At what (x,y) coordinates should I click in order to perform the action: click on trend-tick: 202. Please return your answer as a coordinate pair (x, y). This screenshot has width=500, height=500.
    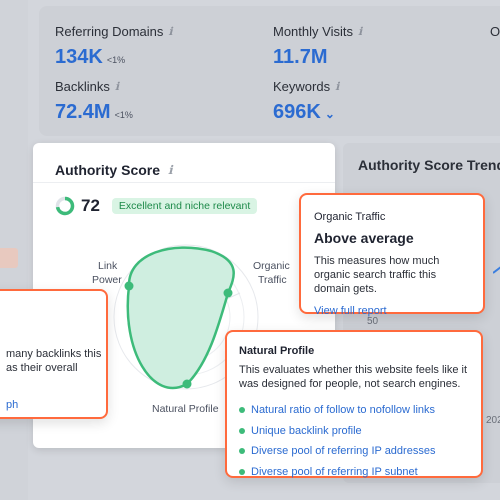
    Looking at the image, I should click on (493, 420).